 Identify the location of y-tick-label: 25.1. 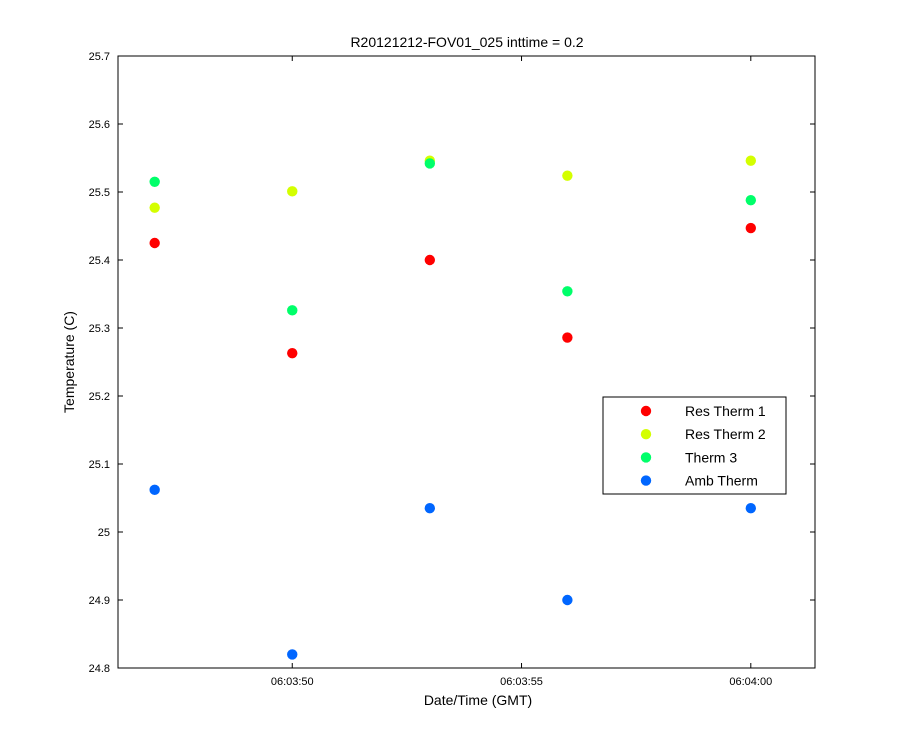
(99, 465).